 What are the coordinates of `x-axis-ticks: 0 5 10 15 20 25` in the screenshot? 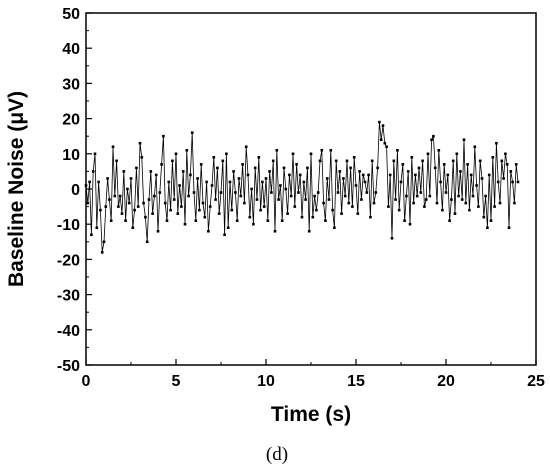 It's located at (313, 374).